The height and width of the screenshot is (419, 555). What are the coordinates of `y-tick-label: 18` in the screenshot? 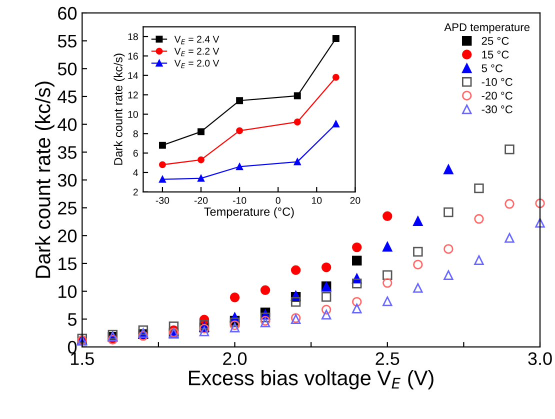 It's located at (133, 36).